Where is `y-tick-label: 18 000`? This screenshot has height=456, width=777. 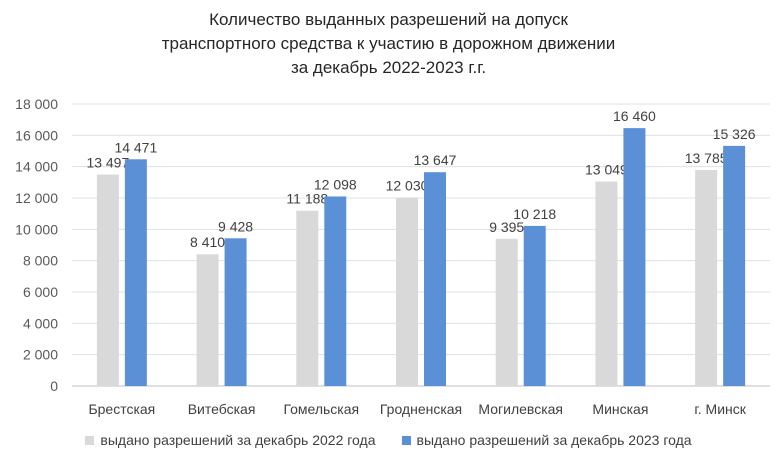 y-tick-label: 18 000 is located at coordinates (36, 104).